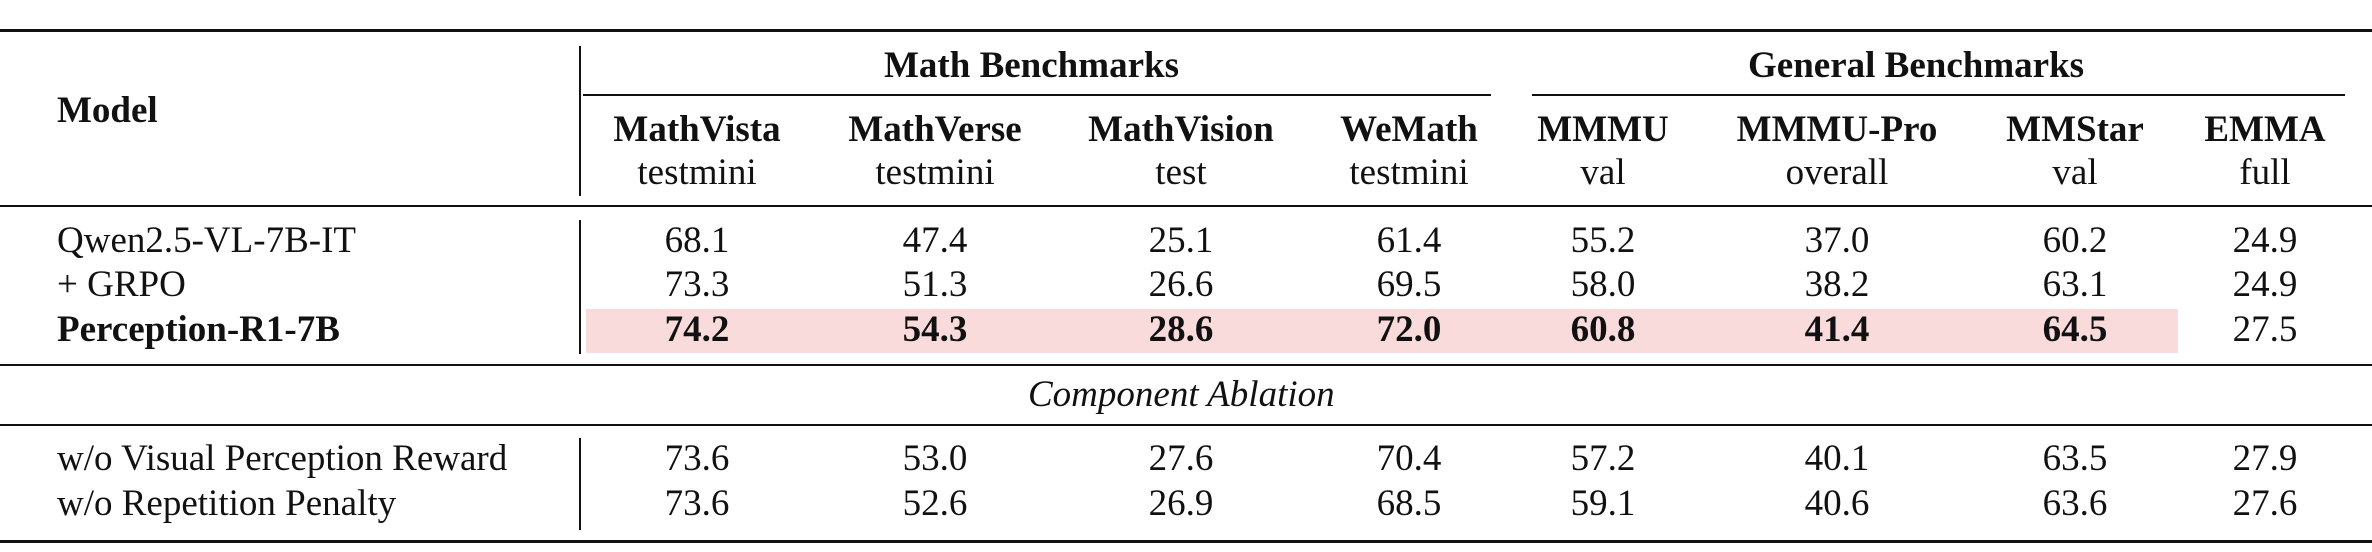 This screenshot has height=552, width=2372. Describe the element at coordinates (2075, 240) in the screenshot. I see `table-cell: 60.2` at that location.